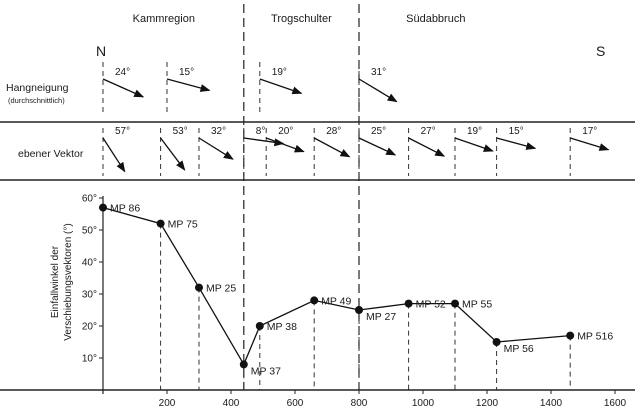  What do you see at coordinates (37, 88) in the screenshot?
I see `hangneigung-label: Hangneigung` at bounding box center [37, 88].